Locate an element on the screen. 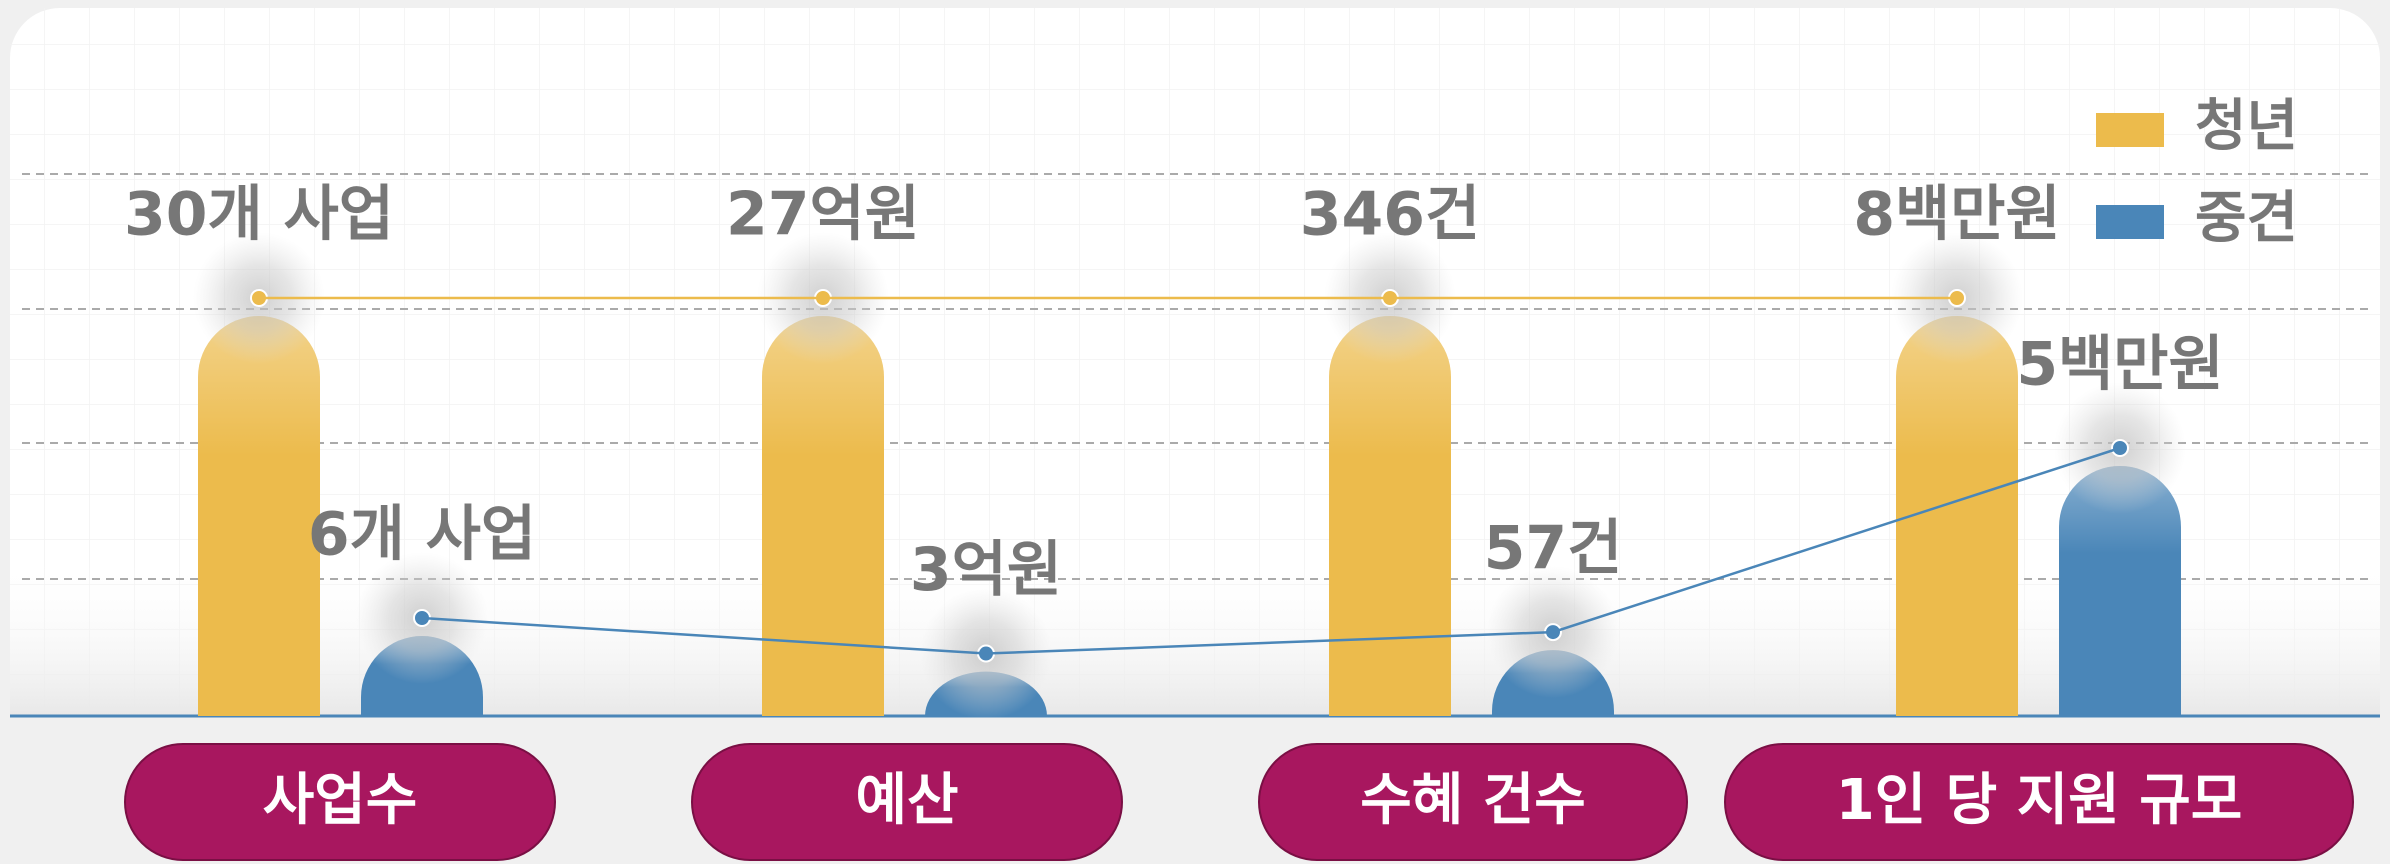 The height and width of the screenshot is (864, 2390). legend-label: 중견 is located at coordinates (2246, 218).